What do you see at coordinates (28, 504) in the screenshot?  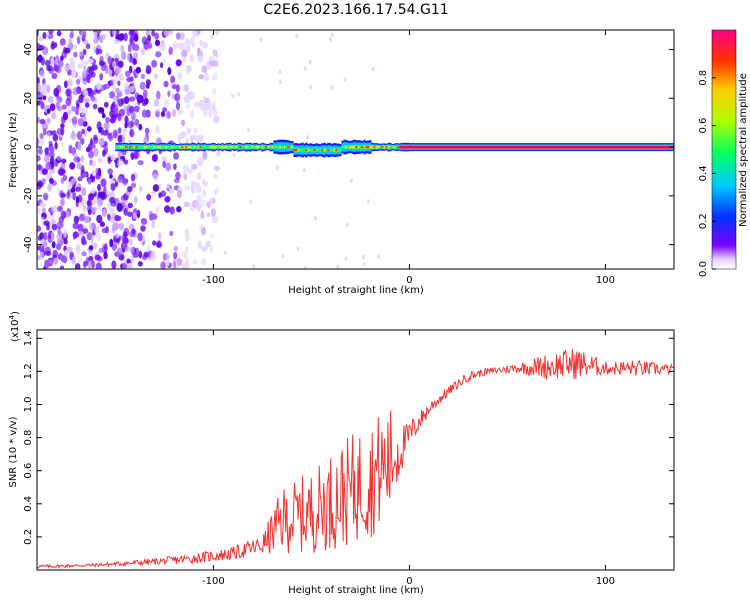 I see `snr-y-tick-label: 0.4` at bounding box center [28, 504].